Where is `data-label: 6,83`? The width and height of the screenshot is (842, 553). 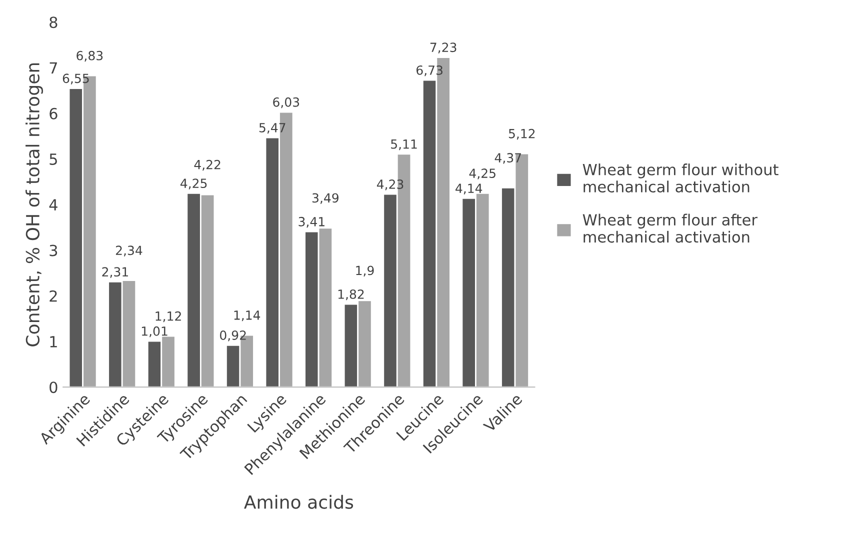
data-label: 6,83 is located at coordinates (89, 56).